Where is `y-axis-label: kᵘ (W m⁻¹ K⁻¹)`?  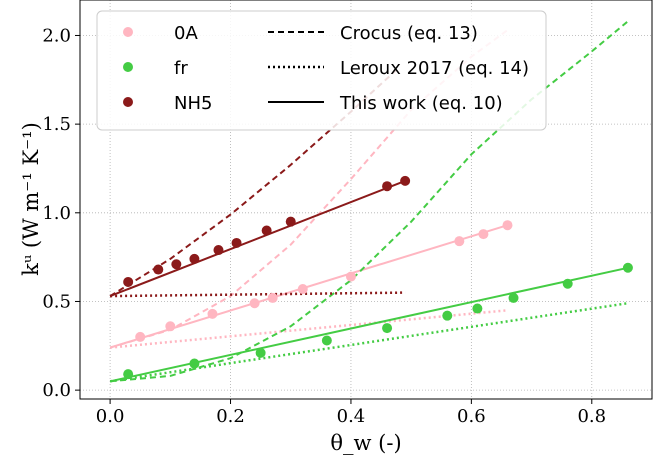
y-axis-label: kᵘ (W m⁻¹ K⁻¹) is located at coordinates (31, 199).